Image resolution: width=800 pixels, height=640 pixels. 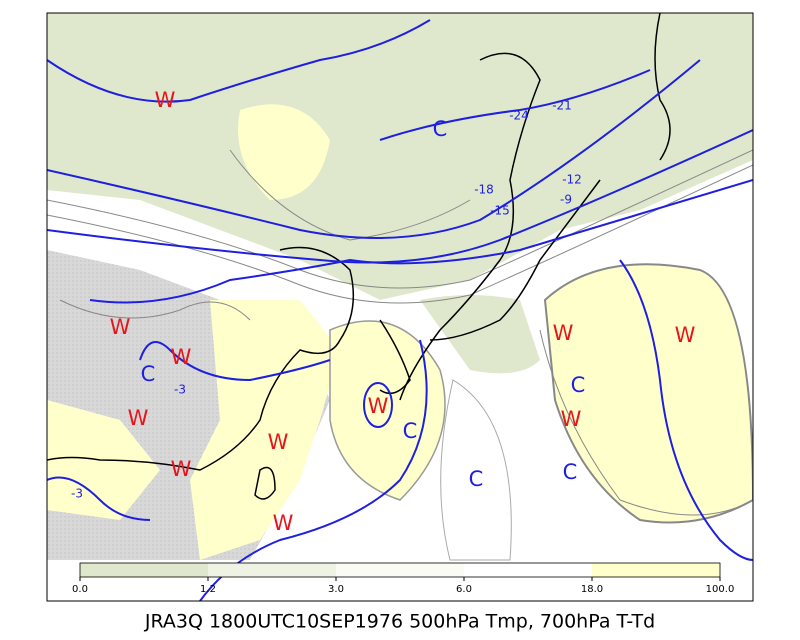 I want to click on contour-label: -9, so click(x=566, y=200).